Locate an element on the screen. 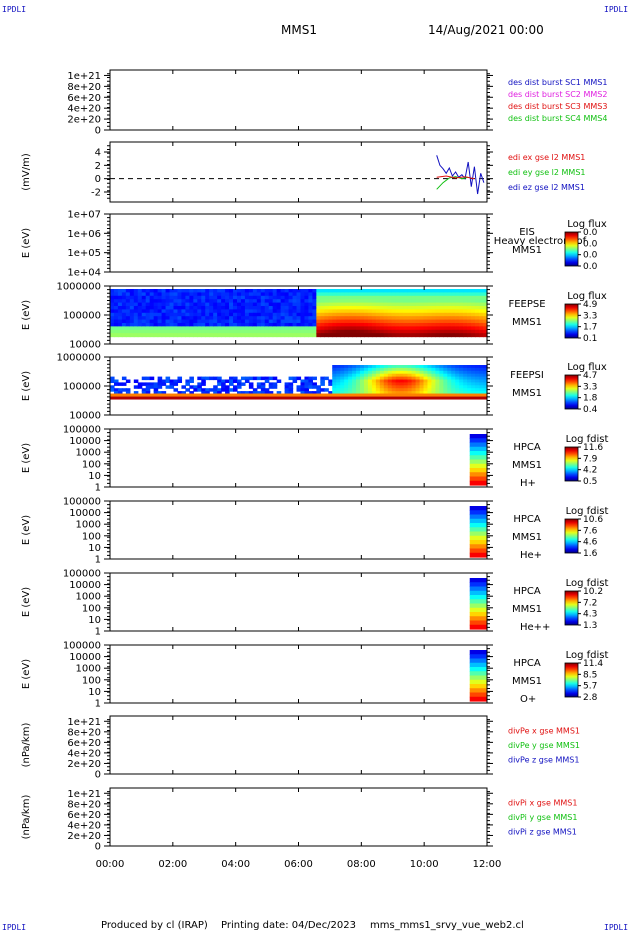 The image size is (630, 934). colorbar-label: 4.9 is located at coordinates (590, 305).